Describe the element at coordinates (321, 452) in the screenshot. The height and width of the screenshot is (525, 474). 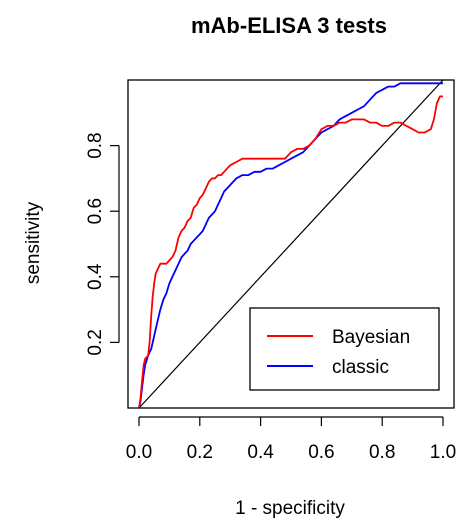
I see `x-tick-label: 0.6` at that location.